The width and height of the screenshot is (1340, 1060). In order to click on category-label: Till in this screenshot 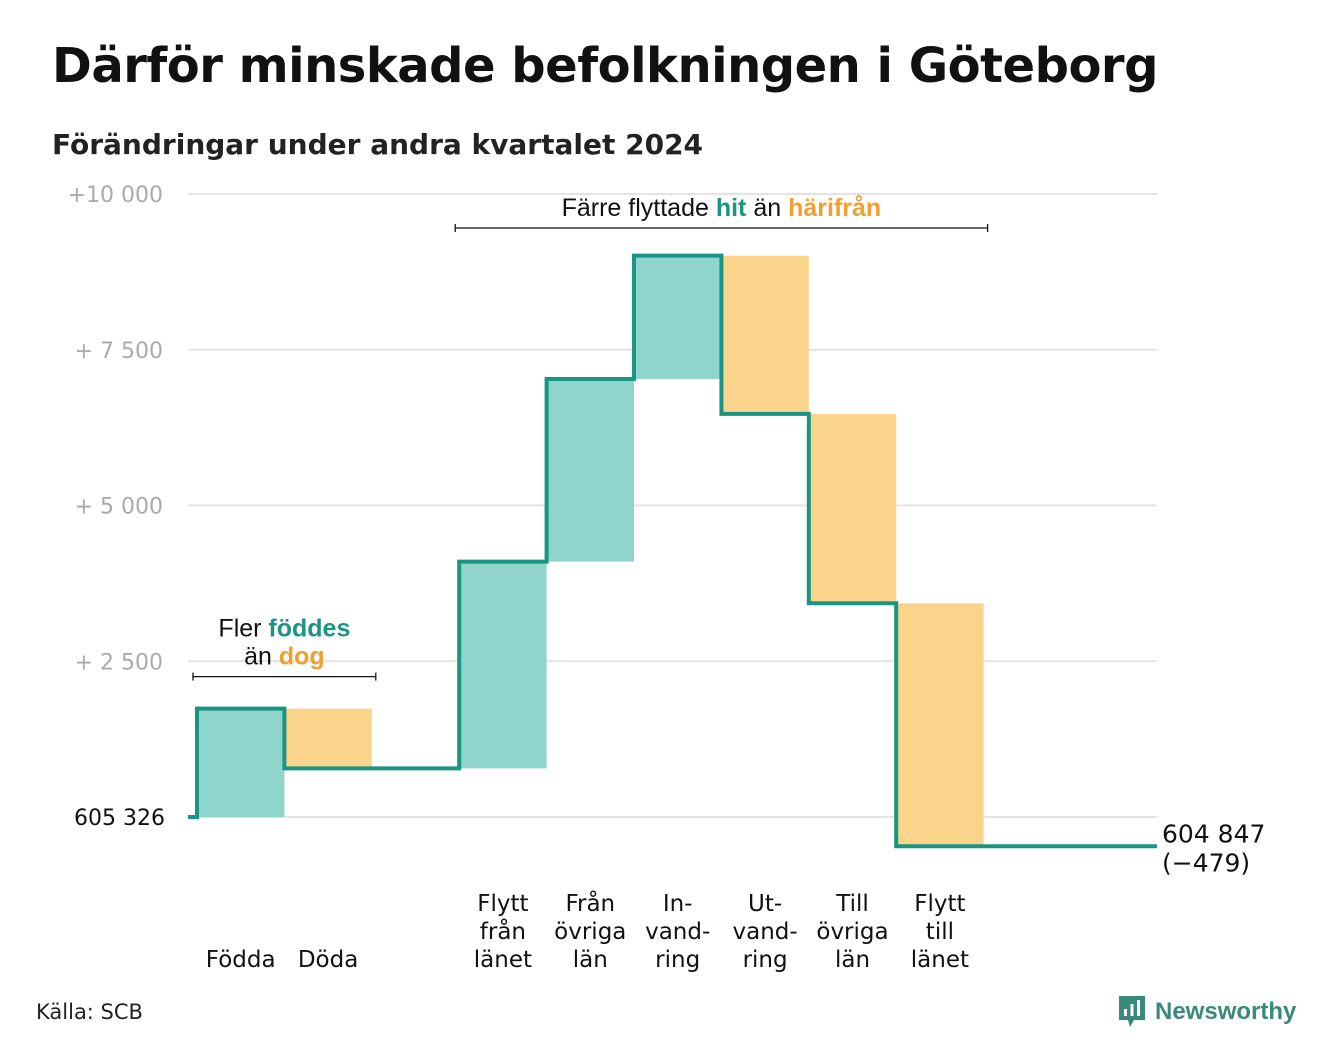, I will do `click(852, 904)`.